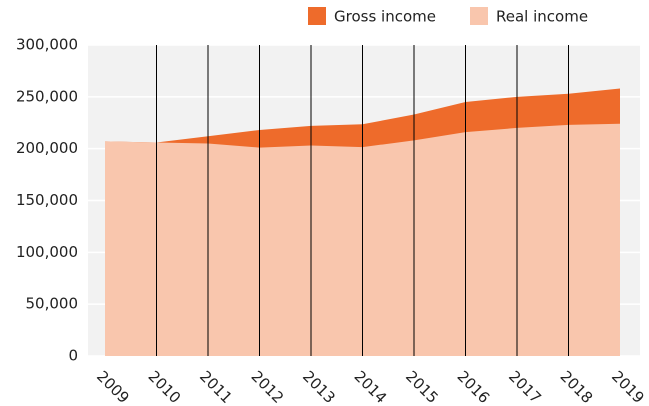 The height and width of the screenshot is (406, 649). Describe the element at coordinates (73, 356) in the screenshot. I see `y-tick-label: 0` at that location.